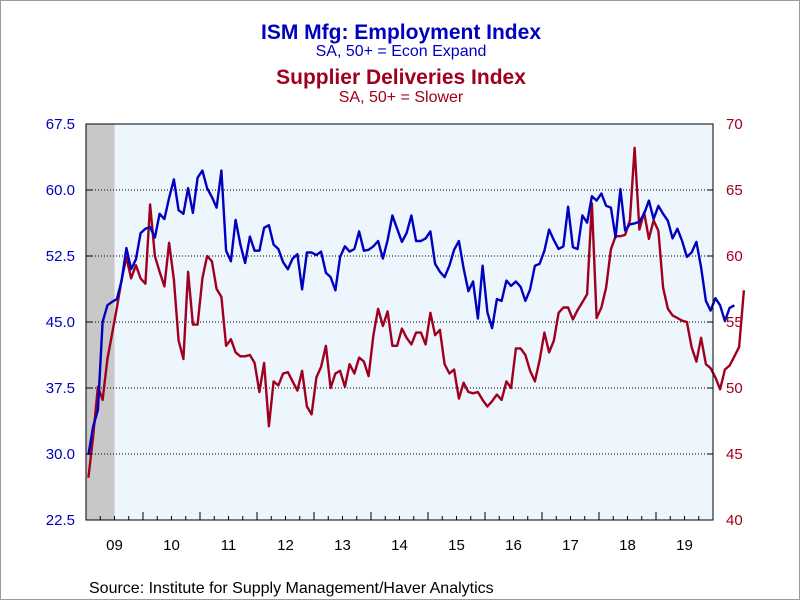 Image resolution: width=800 pixels, height=604 pixels. Describe the element at coordinates (60, 190) in the screenshot. I see `left-axis-tick-label: 60.0` at that location.